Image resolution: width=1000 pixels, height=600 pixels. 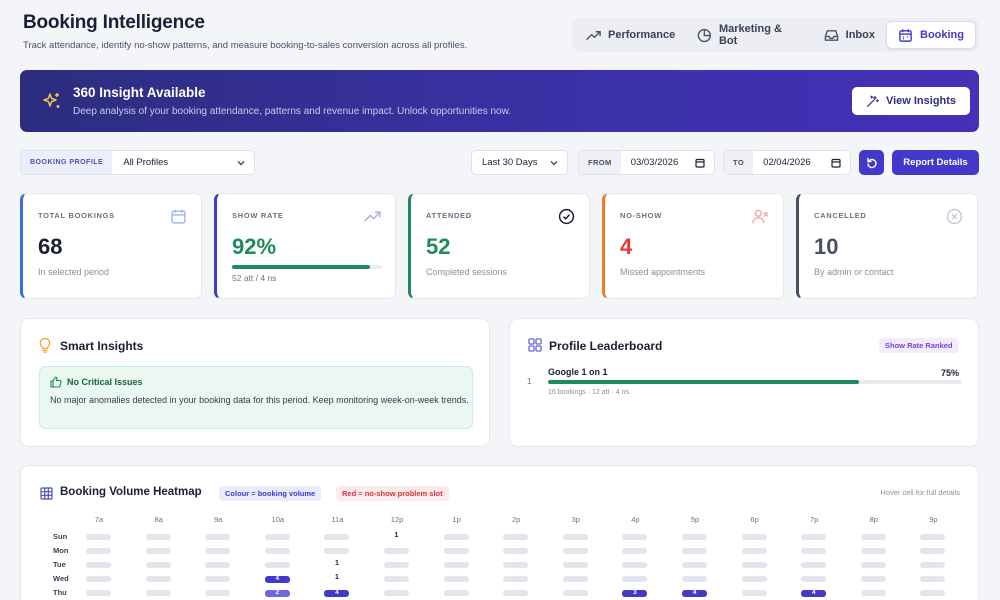 What do you see at coordinates (854, 272) in the screenshot?
I see `stat-note: By admin or contact` at bounding box center [854, 272].